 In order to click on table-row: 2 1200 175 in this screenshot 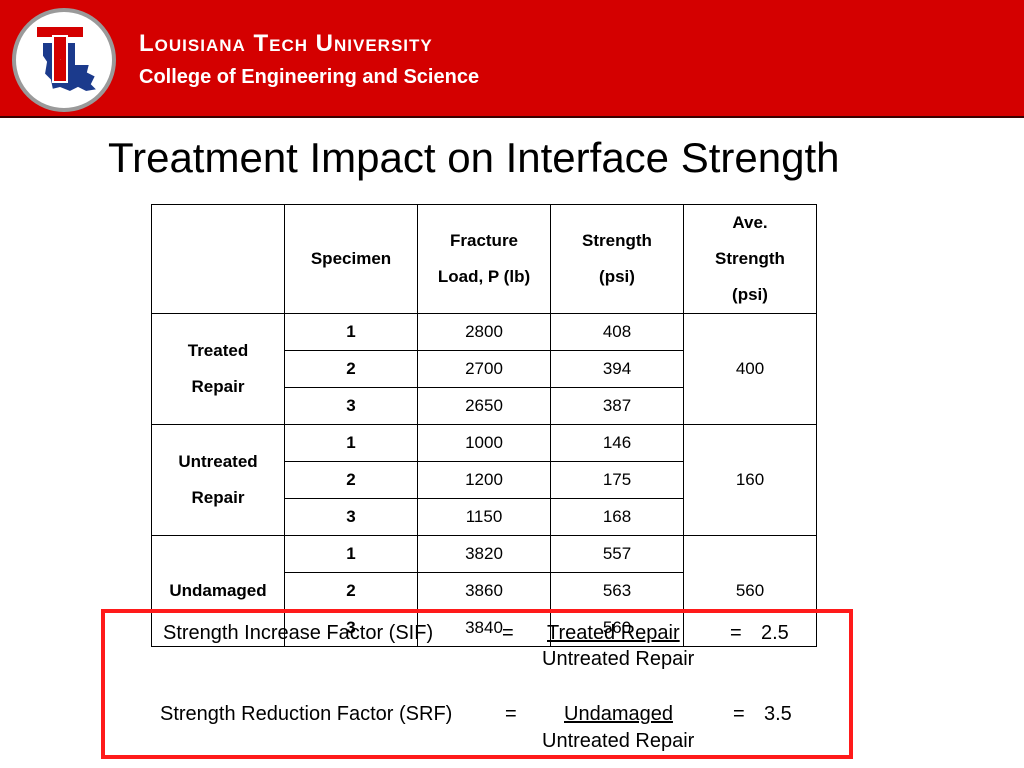, I will do `click(484, 480)`.